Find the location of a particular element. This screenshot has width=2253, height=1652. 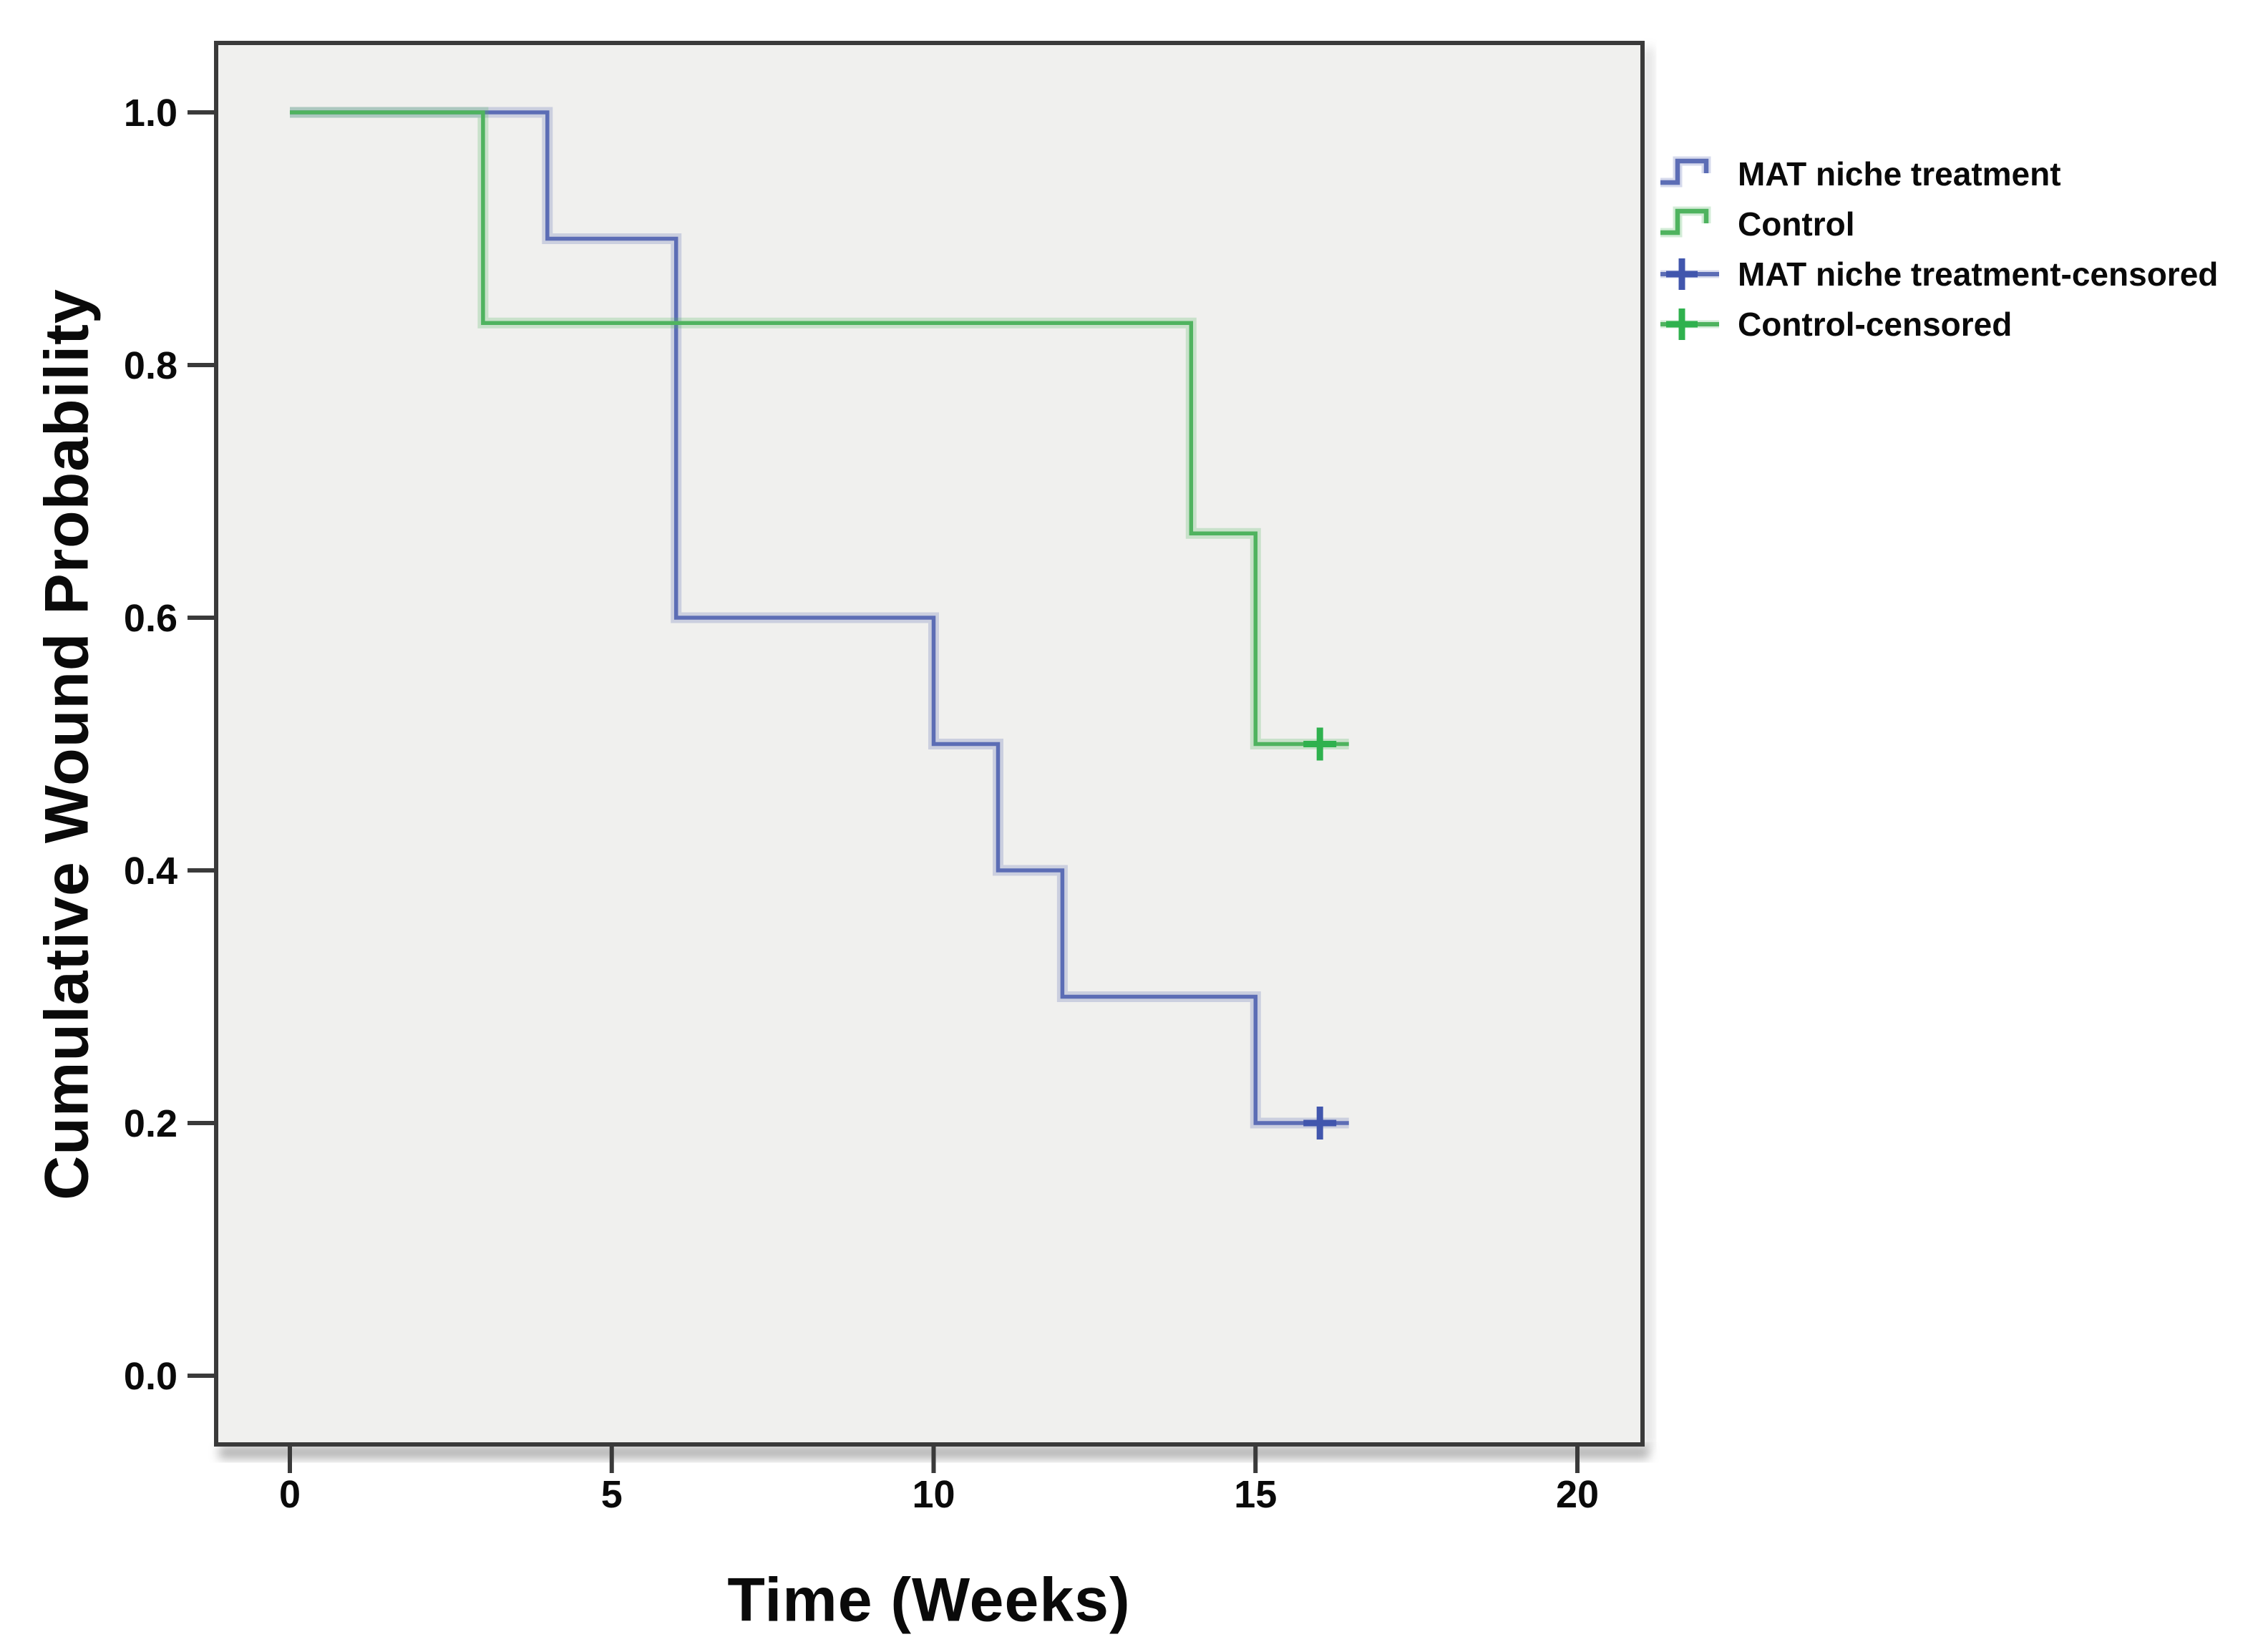

y-tick-label-0.4: 0.4 is located at coordinates (150, 871).